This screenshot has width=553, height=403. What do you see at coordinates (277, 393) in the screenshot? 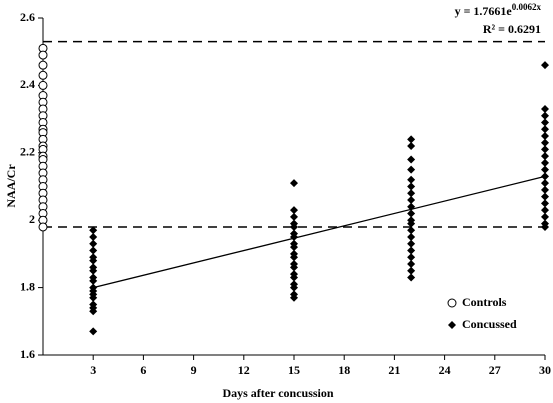
I see `x-axis-label: Days after concussion` at bounding box center [277, 393].